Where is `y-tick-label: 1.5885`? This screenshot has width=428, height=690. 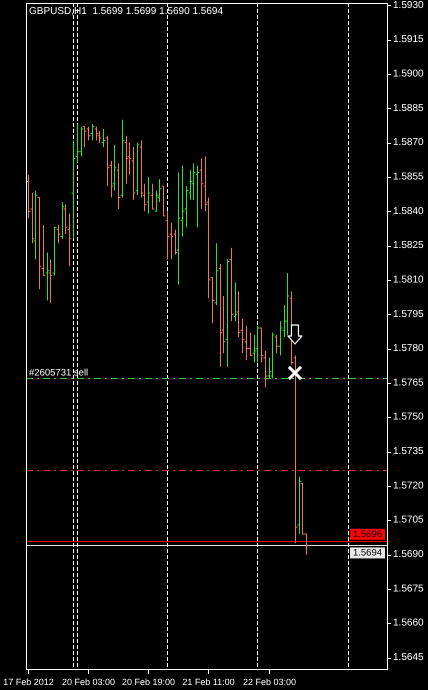
y-tick-label: 1.5885 is located at coordinates (408, 108).